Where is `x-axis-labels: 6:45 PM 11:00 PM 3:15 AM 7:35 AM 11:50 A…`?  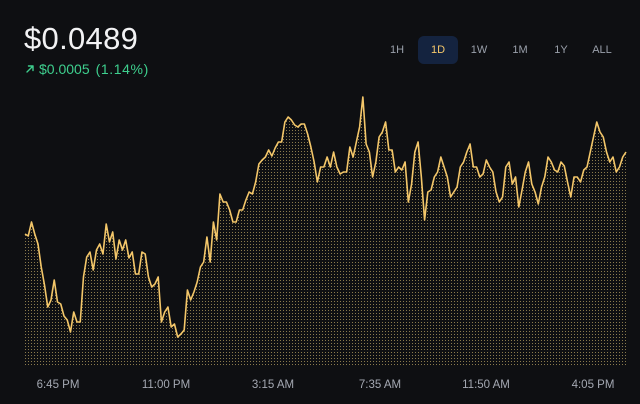 x-axis-labels: 6:45 PM 11:00 PM 3:15 AM 7:35 AM 11:50 A… is located at coordinates (326, 385).